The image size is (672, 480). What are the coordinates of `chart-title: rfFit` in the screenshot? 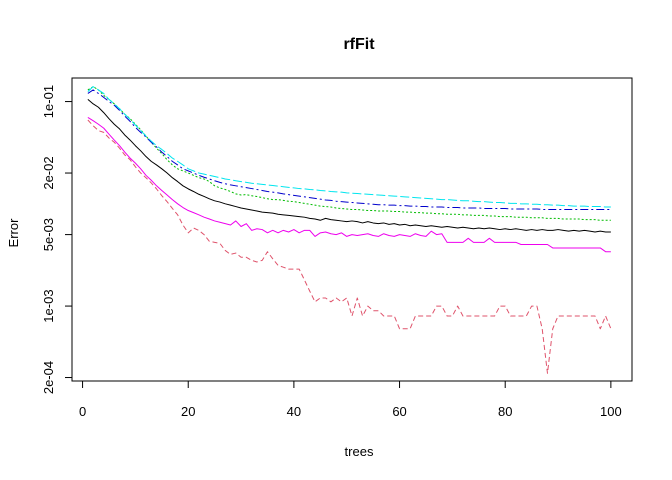 It's located at (359, 44).